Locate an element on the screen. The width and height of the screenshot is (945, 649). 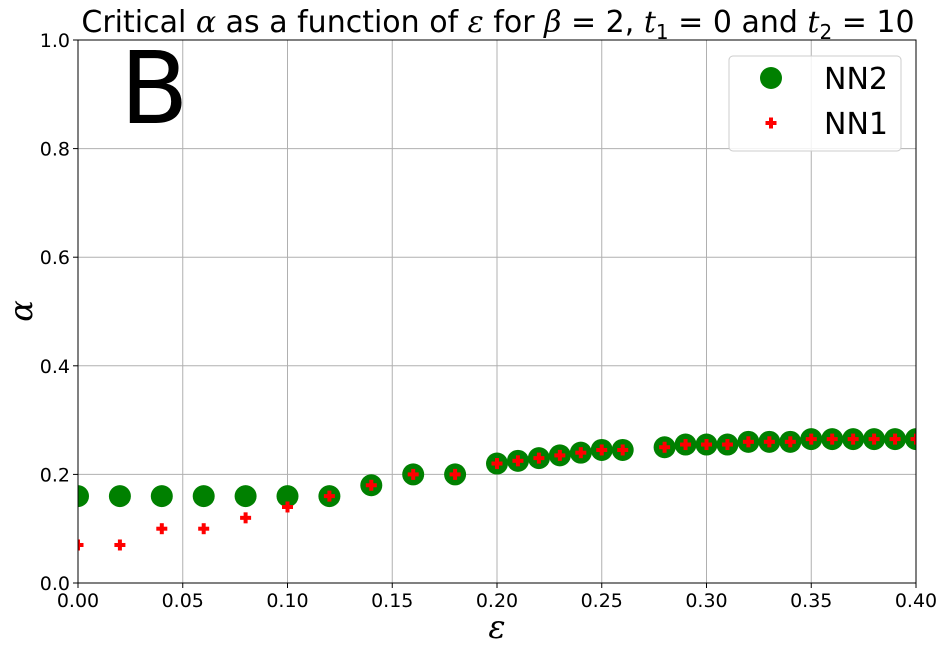
x-tick-label: 0.10 is located at coordinates (287, 601).